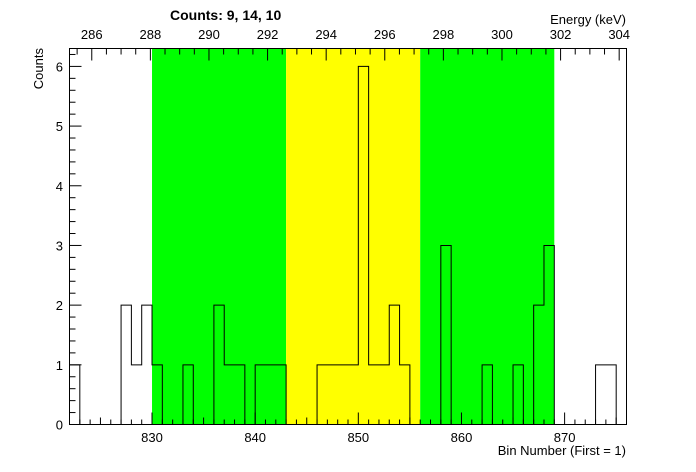  I want to click on x2-tick-label: 290, so click(209, 34).